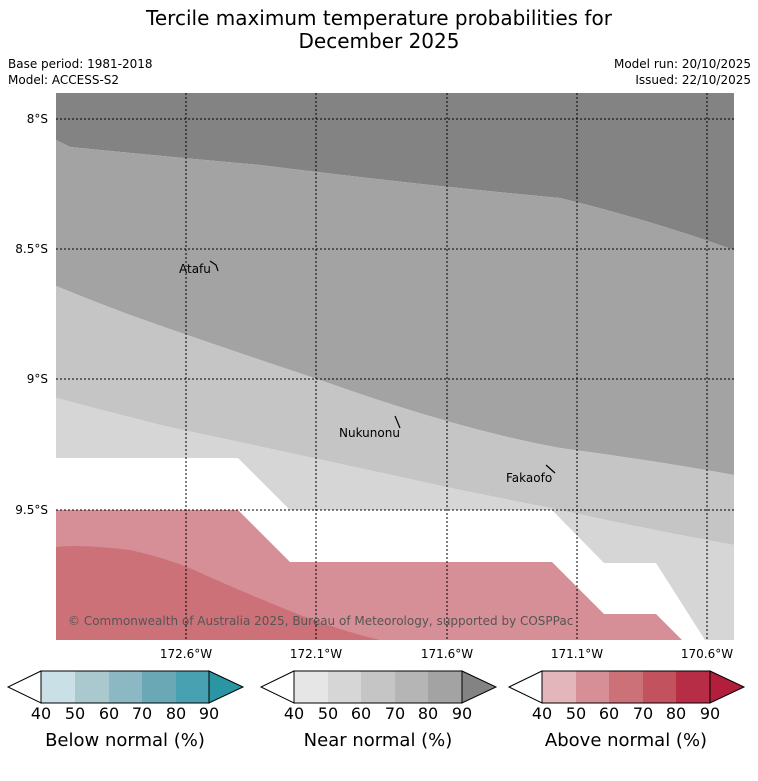 Image resolution: width=758 pixels, height=781 pixels. I want to click on near-tick-60: 60, so click(361, 713).